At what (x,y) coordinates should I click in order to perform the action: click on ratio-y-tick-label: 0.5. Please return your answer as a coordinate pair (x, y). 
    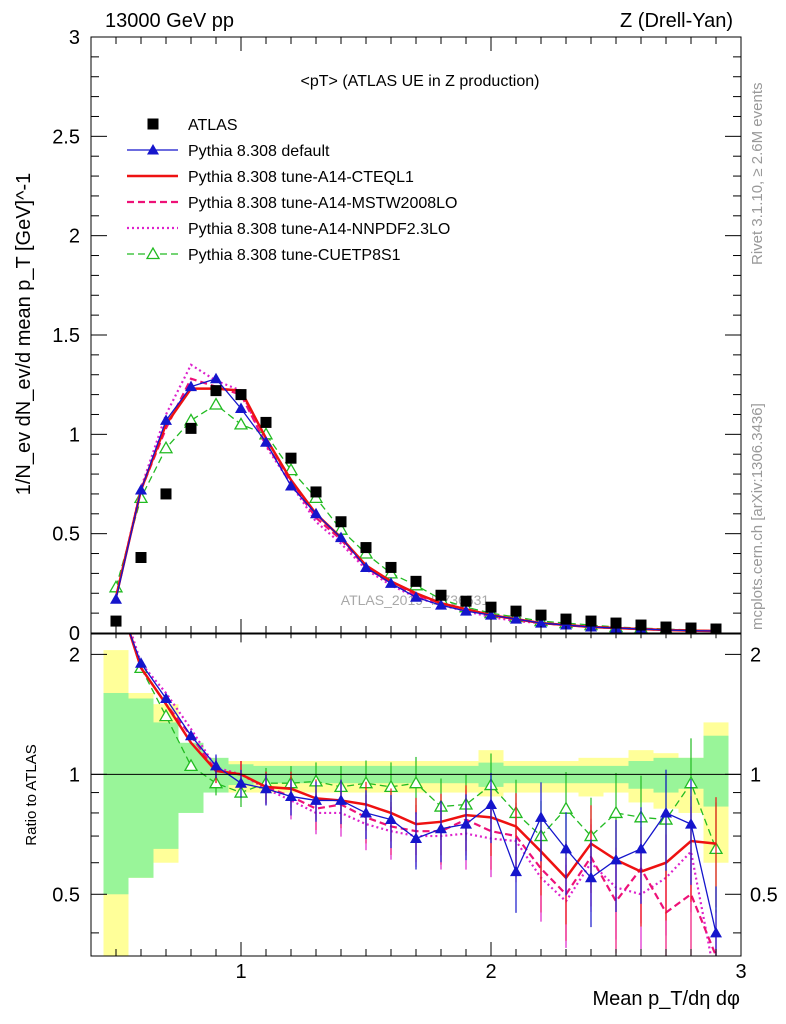
    Looking at the image, I should click on (66, 895).